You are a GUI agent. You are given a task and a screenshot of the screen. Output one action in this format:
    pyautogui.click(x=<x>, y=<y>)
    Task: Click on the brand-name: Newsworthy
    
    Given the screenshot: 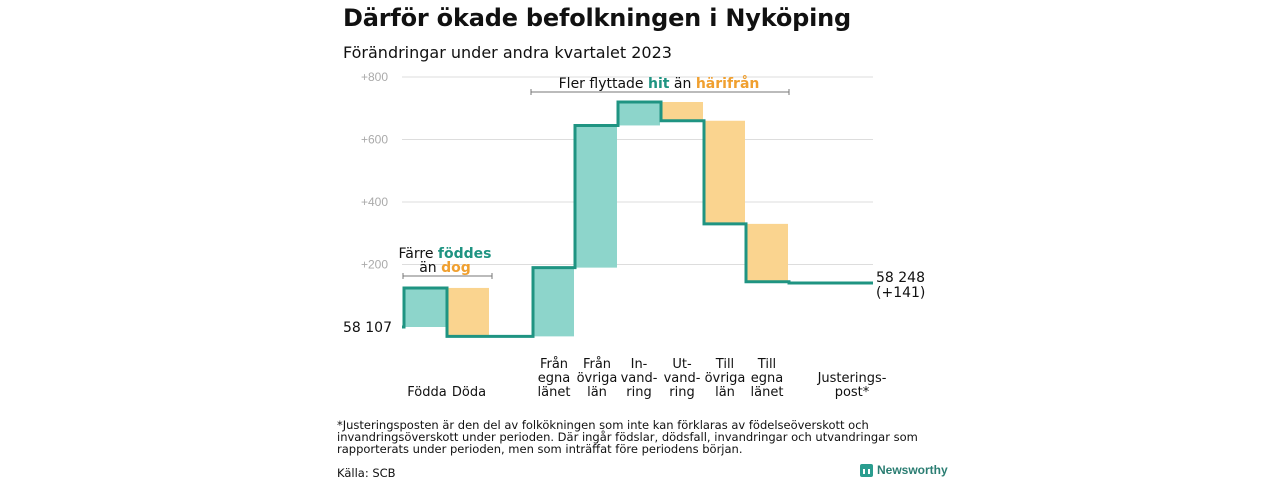 What is the action you would take?
    pyautogui.click(x=912, y=470)
    